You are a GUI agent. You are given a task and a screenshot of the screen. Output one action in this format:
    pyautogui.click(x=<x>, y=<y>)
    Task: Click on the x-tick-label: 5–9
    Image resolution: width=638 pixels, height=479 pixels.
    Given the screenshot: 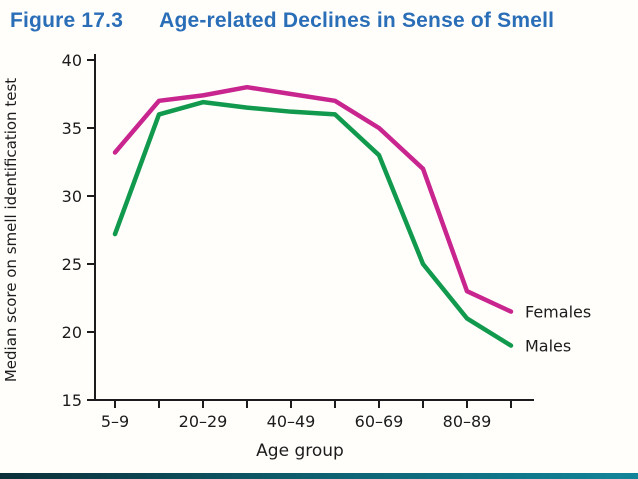 What is the action you would take?
    pyautogui.click(x=115, y=421)
    